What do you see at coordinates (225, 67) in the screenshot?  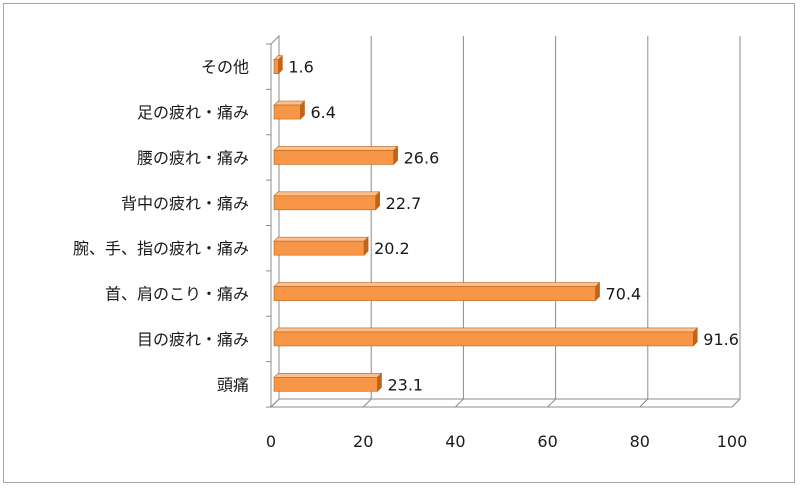 I see `category-label: その他` at bounding box center [225, 67].